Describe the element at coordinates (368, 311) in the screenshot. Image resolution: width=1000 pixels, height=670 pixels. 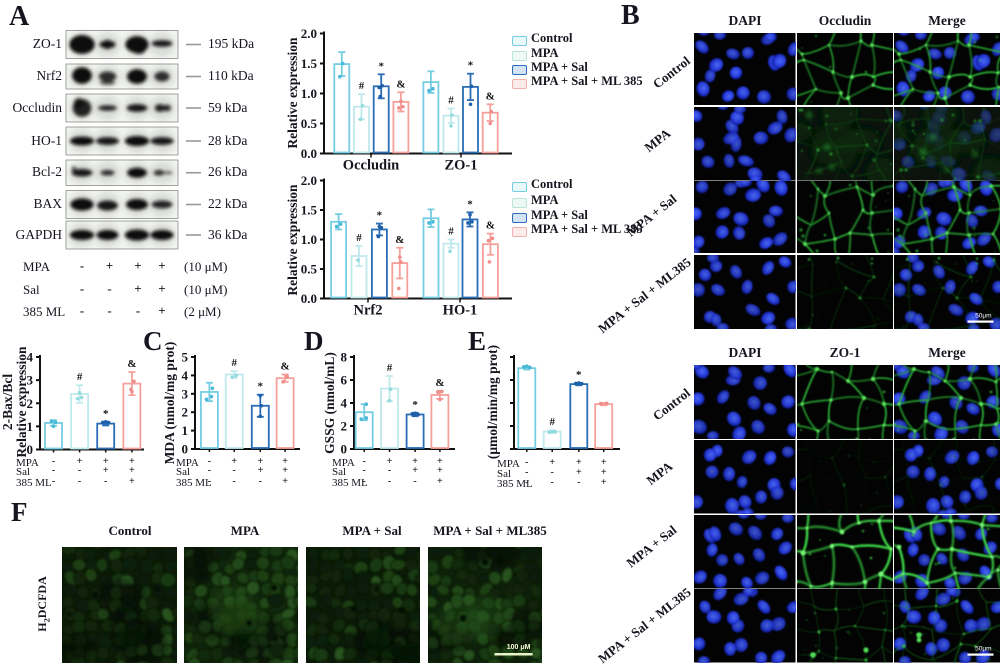
I see `svg-text: Nrf2` at that location.